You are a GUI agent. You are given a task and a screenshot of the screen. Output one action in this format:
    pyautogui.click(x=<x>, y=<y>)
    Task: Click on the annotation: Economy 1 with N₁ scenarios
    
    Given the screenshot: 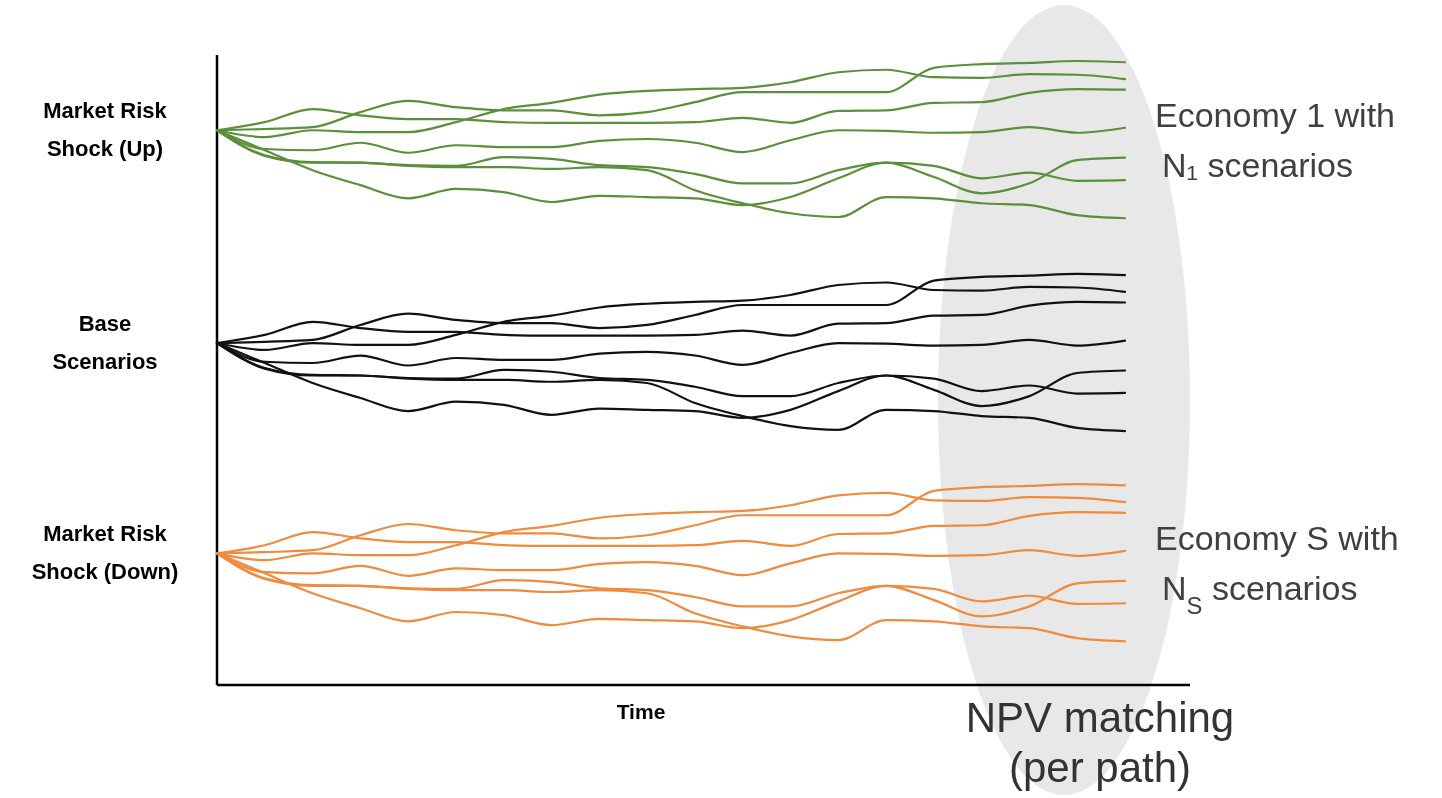 What is the action you would take?
    pyautogui.click(x=1275, y=140)
    